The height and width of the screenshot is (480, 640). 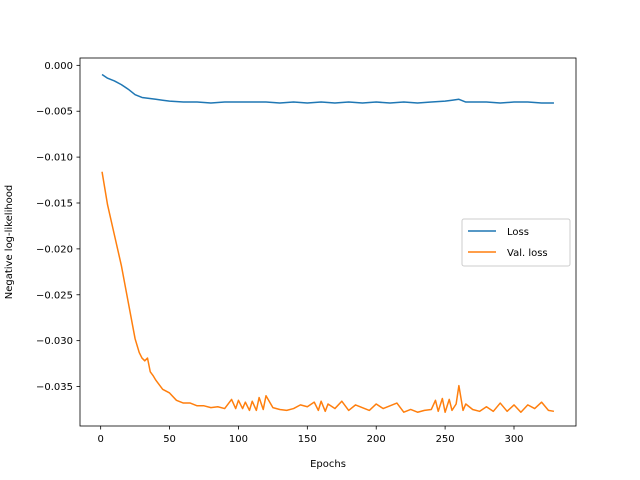 I want to click on x-tick-label: 150, so click(x=307, y=439).